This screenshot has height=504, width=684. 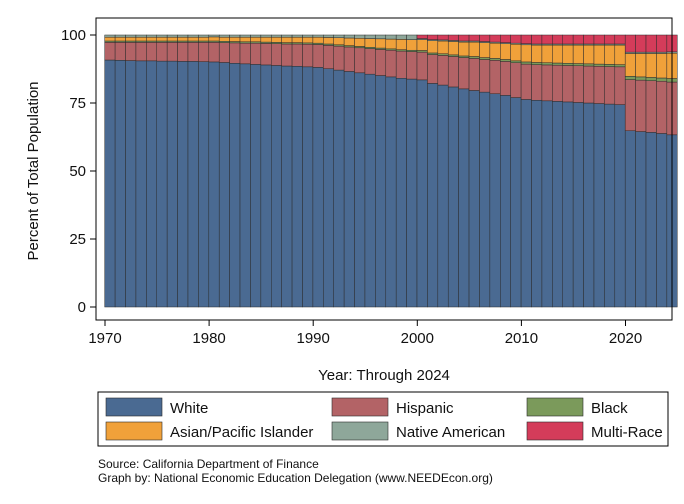 What do you see at coordinates (208, 464) in the screenshot?
I see `source-note: Source: California Department of Finance` at bounding box center [208, 464].